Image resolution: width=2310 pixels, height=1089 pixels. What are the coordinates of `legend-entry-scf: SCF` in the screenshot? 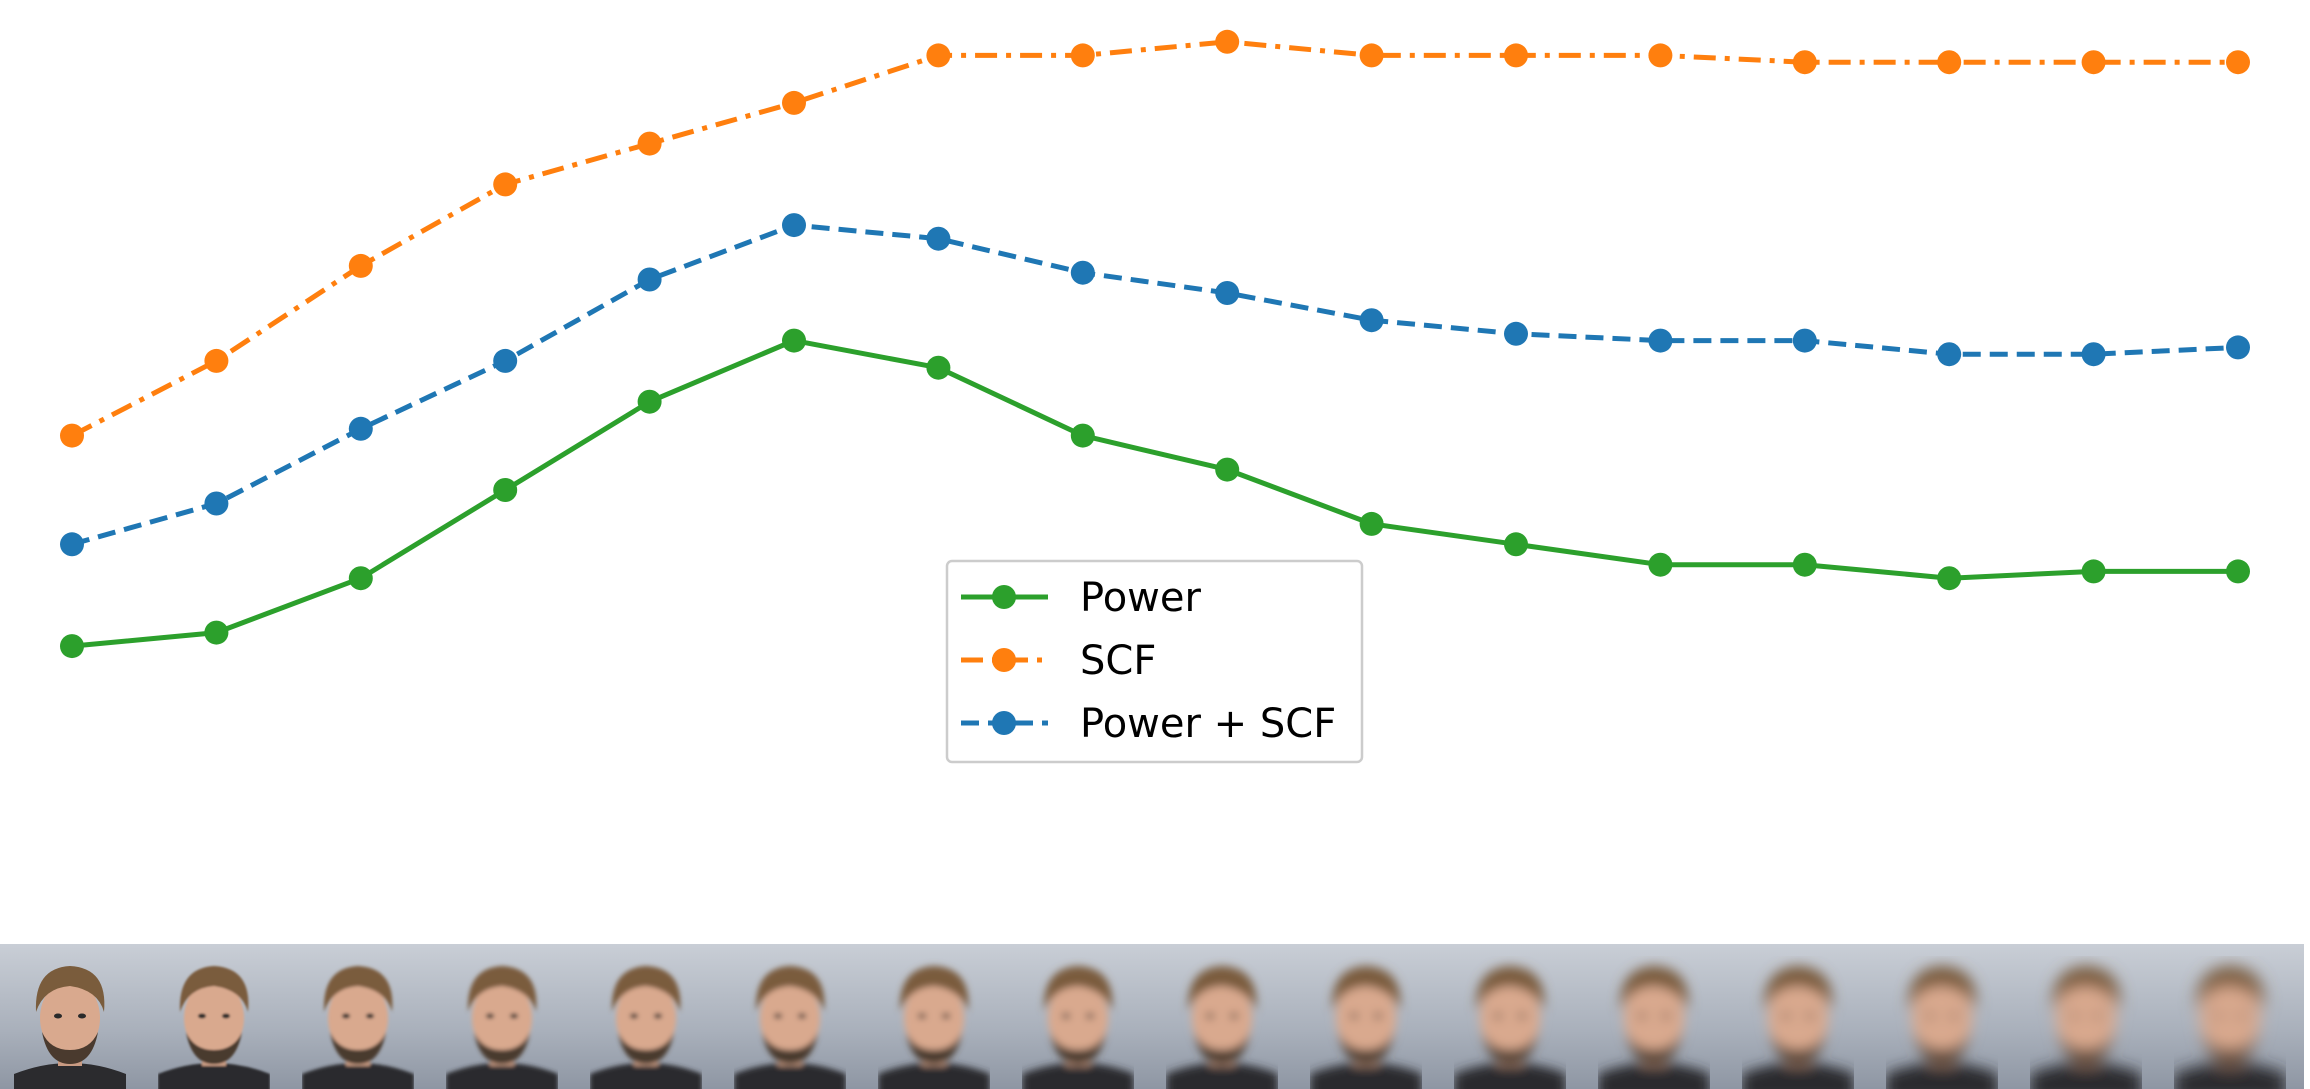 It's located at (1058, 661).